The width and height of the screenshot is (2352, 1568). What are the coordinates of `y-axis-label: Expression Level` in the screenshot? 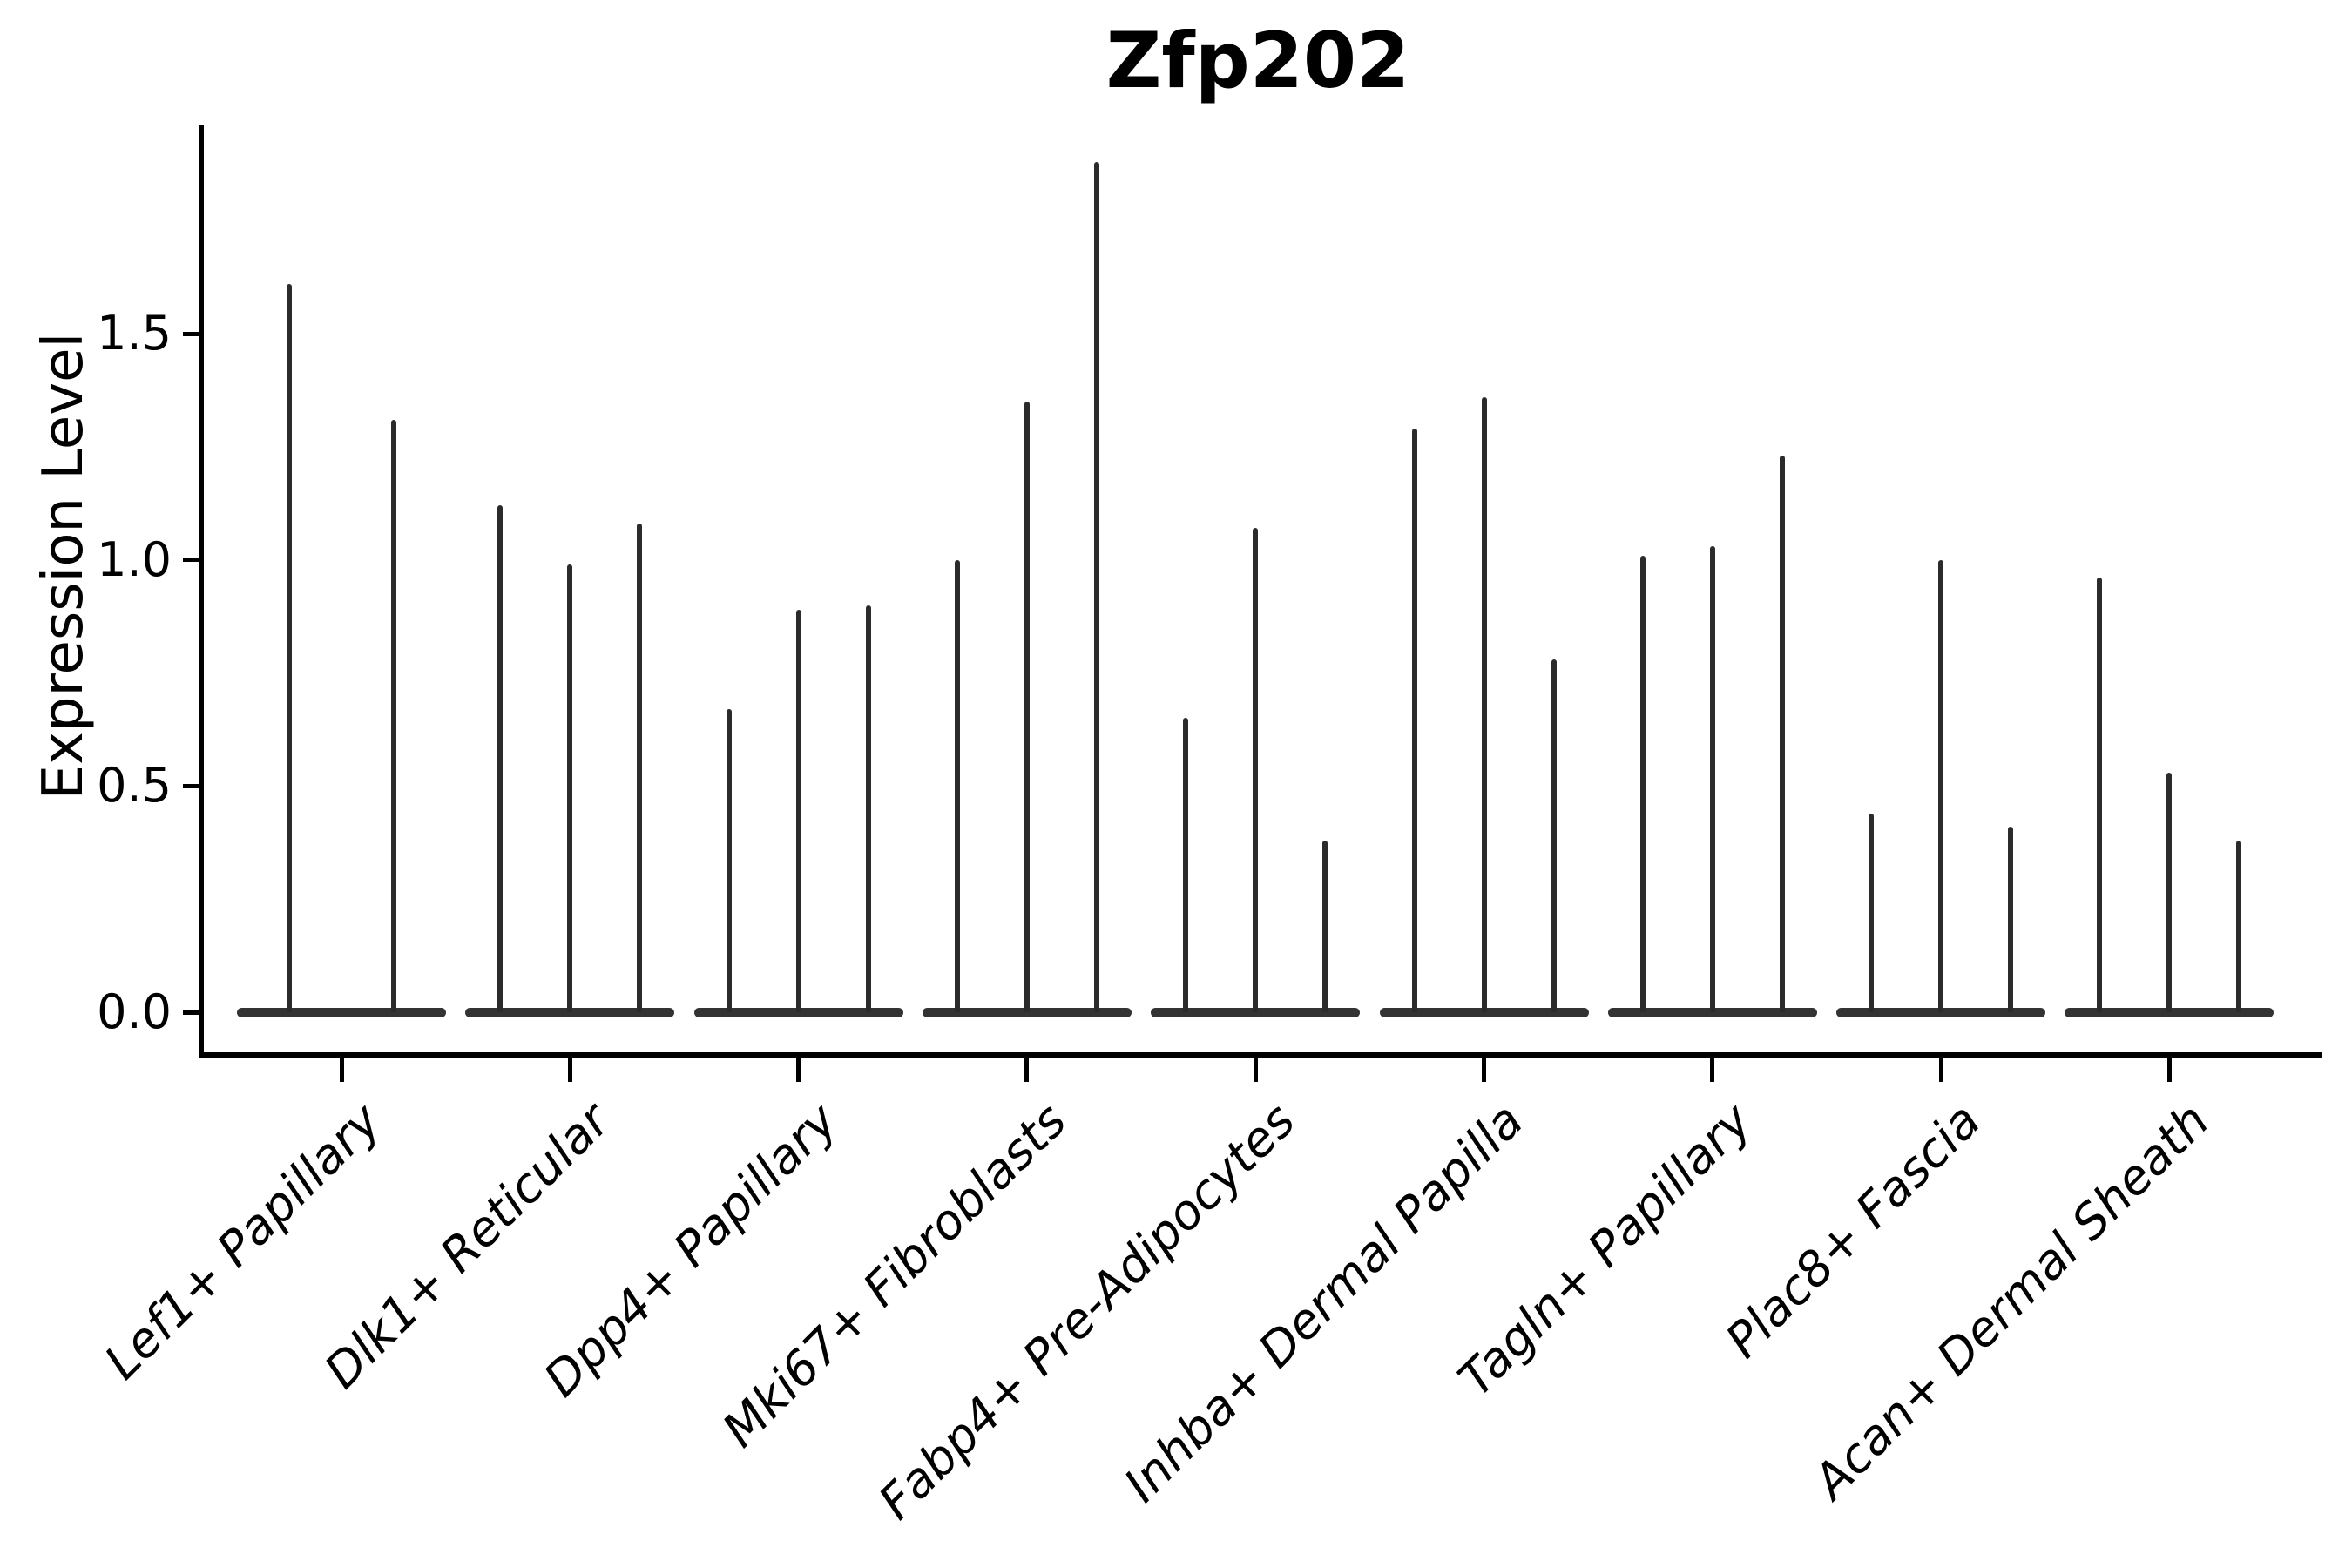 It's located at (64, 566).